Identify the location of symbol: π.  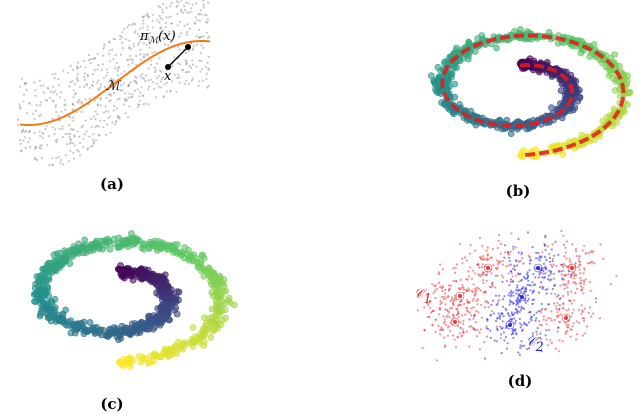
(144, 36).